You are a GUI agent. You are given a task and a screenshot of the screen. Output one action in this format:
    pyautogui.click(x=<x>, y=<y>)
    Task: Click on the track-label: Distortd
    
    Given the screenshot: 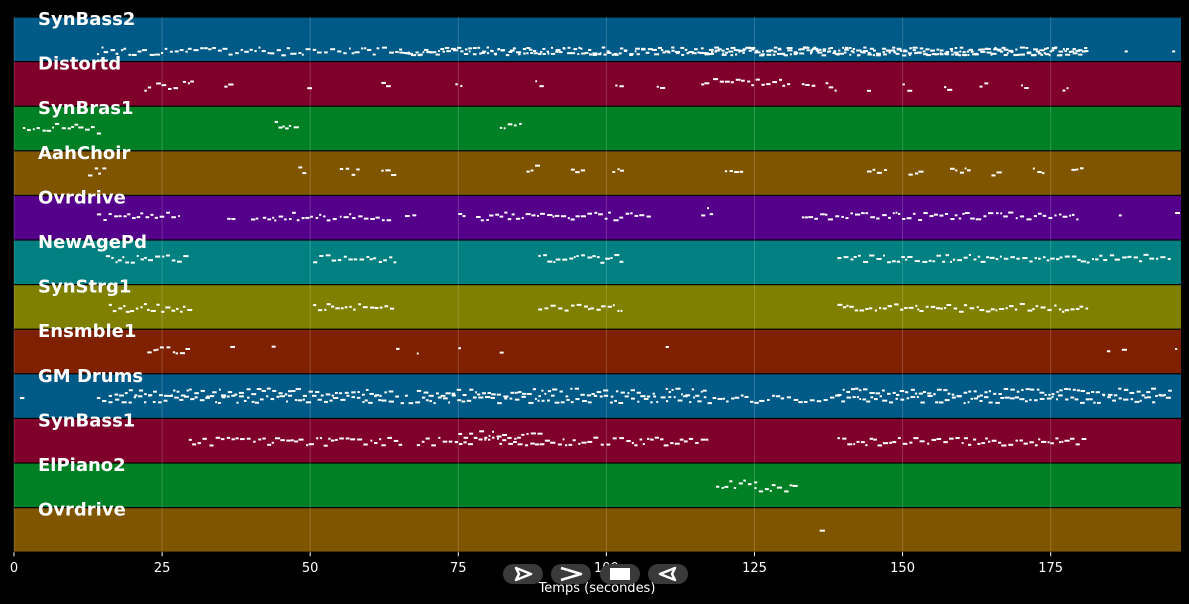 What is the action you would take?
    pyautogui.click(x=79, y=64)
    